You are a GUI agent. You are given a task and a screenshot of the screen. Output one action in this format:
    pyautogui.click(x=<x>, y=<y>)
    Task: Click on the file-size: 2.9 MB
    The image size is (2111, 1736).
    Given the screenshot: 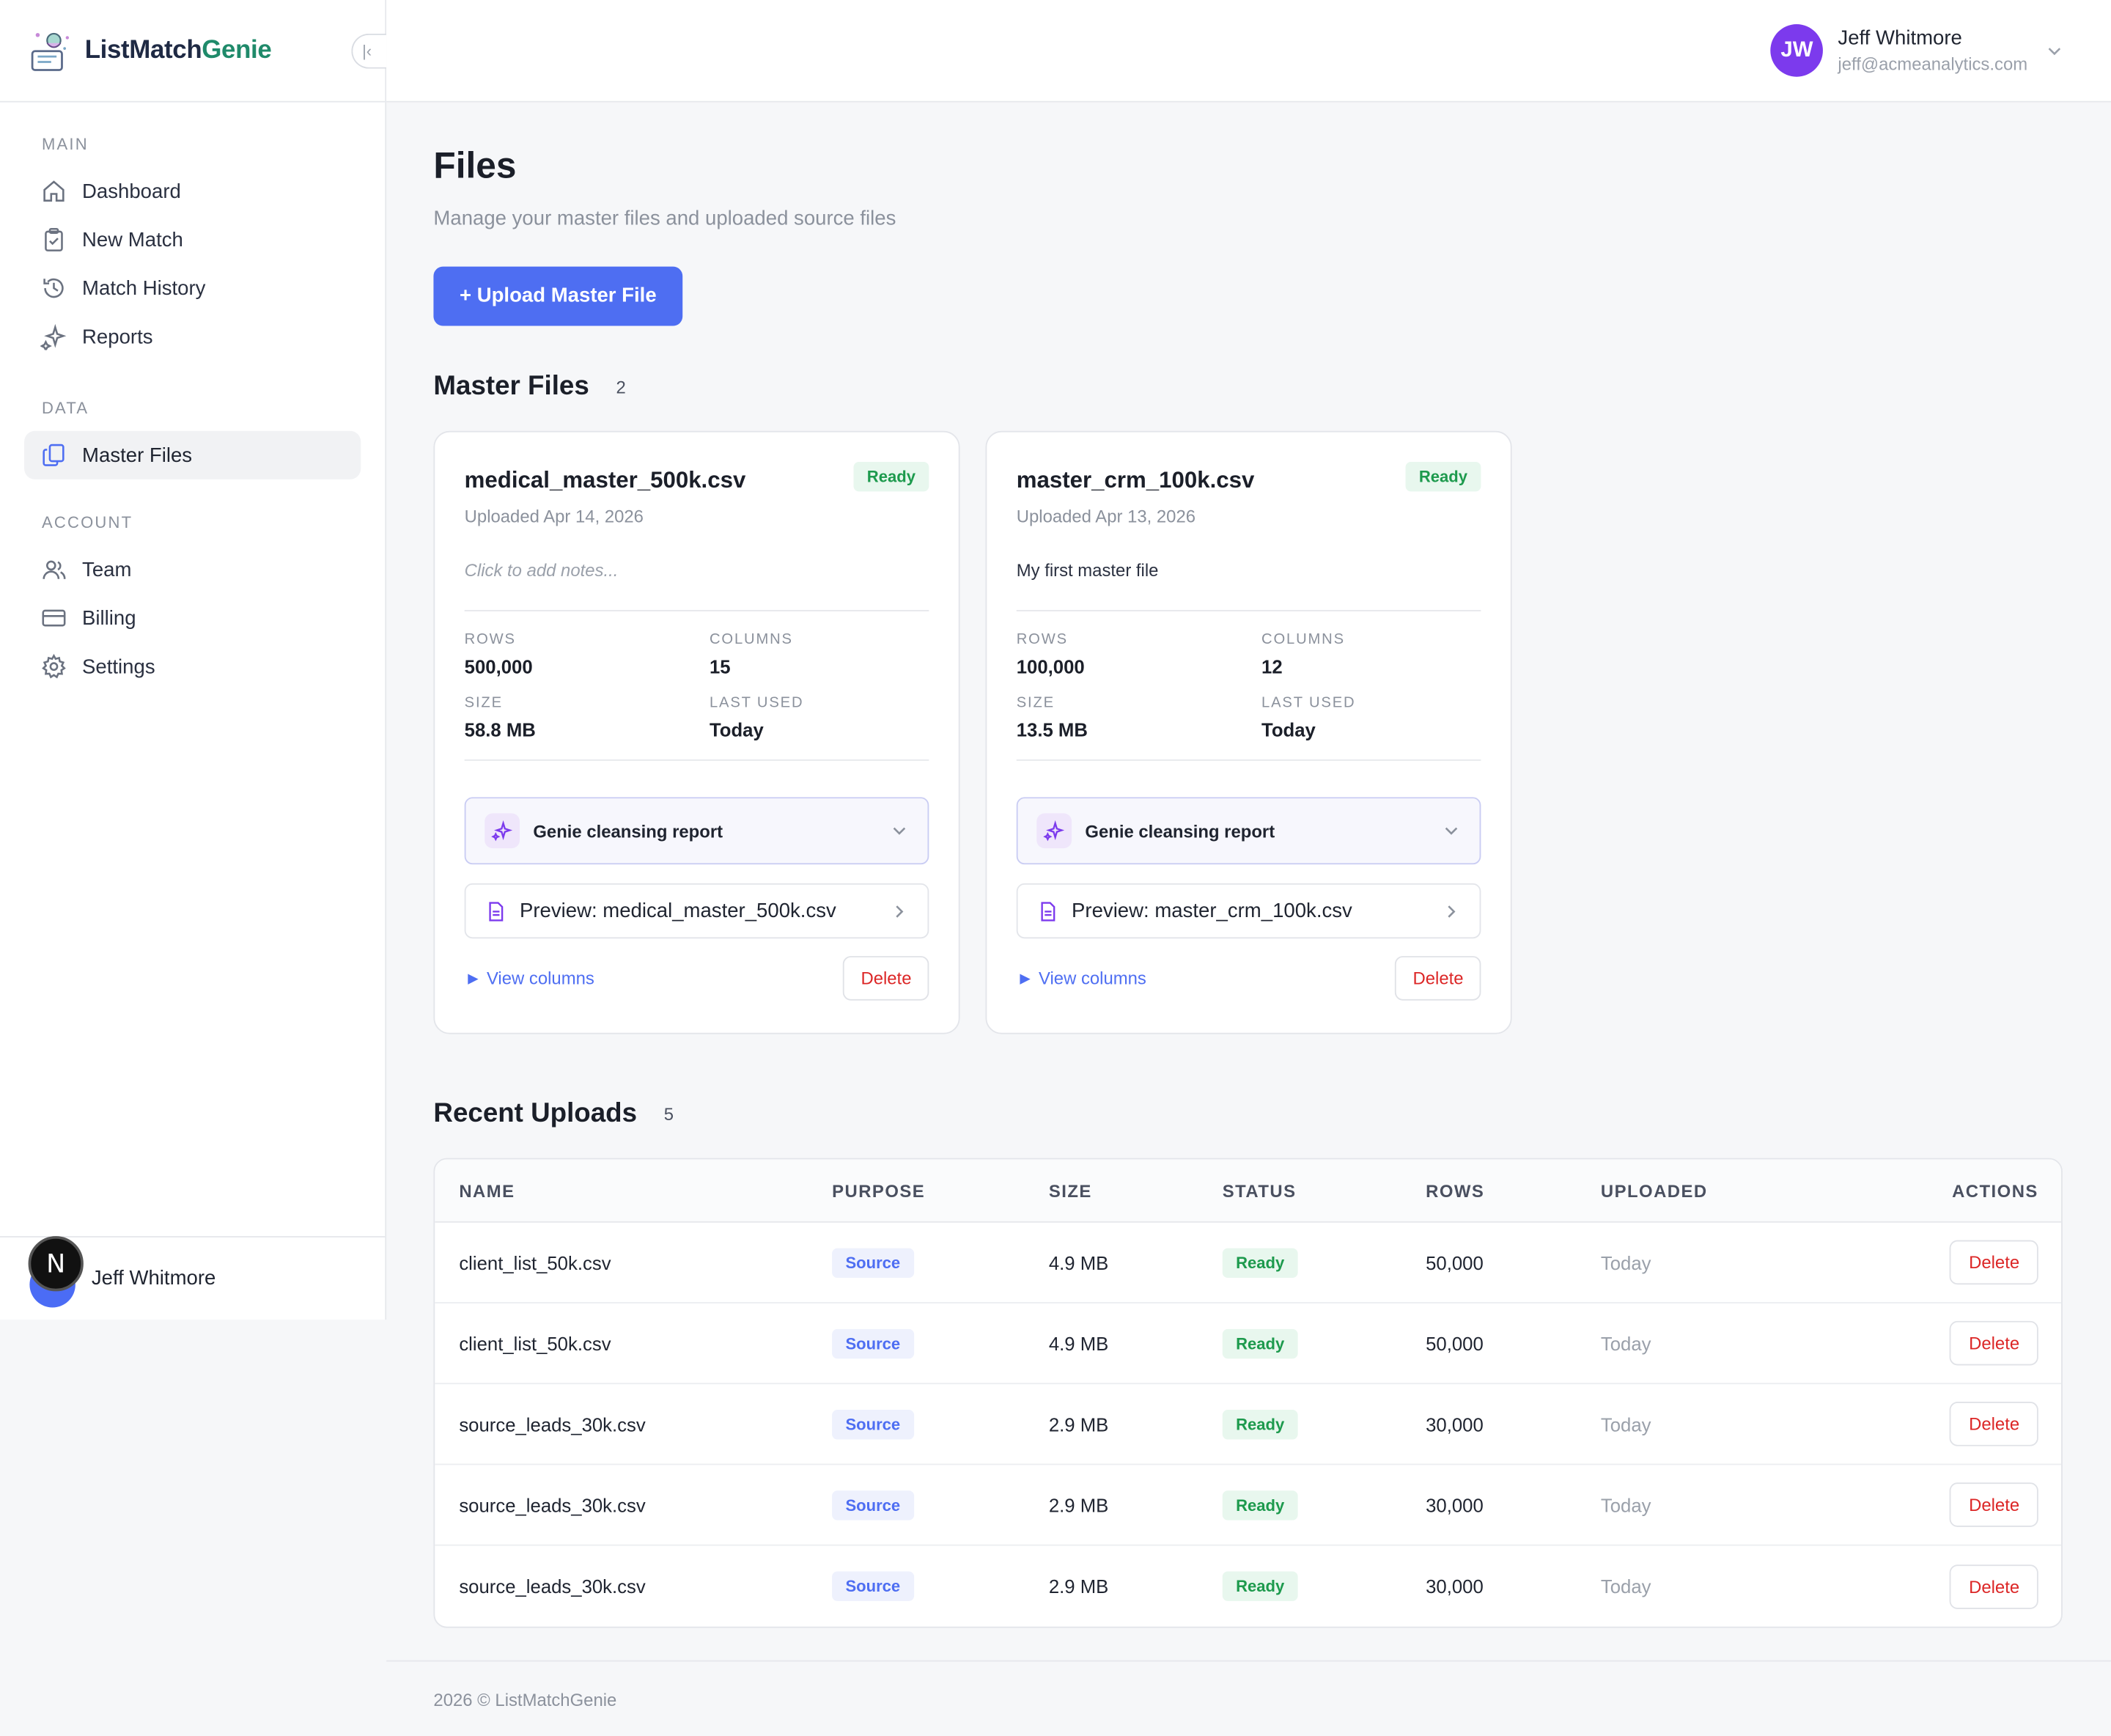 What is the action you would take?
    pyautogui.click(x=1078, y=1424)
    